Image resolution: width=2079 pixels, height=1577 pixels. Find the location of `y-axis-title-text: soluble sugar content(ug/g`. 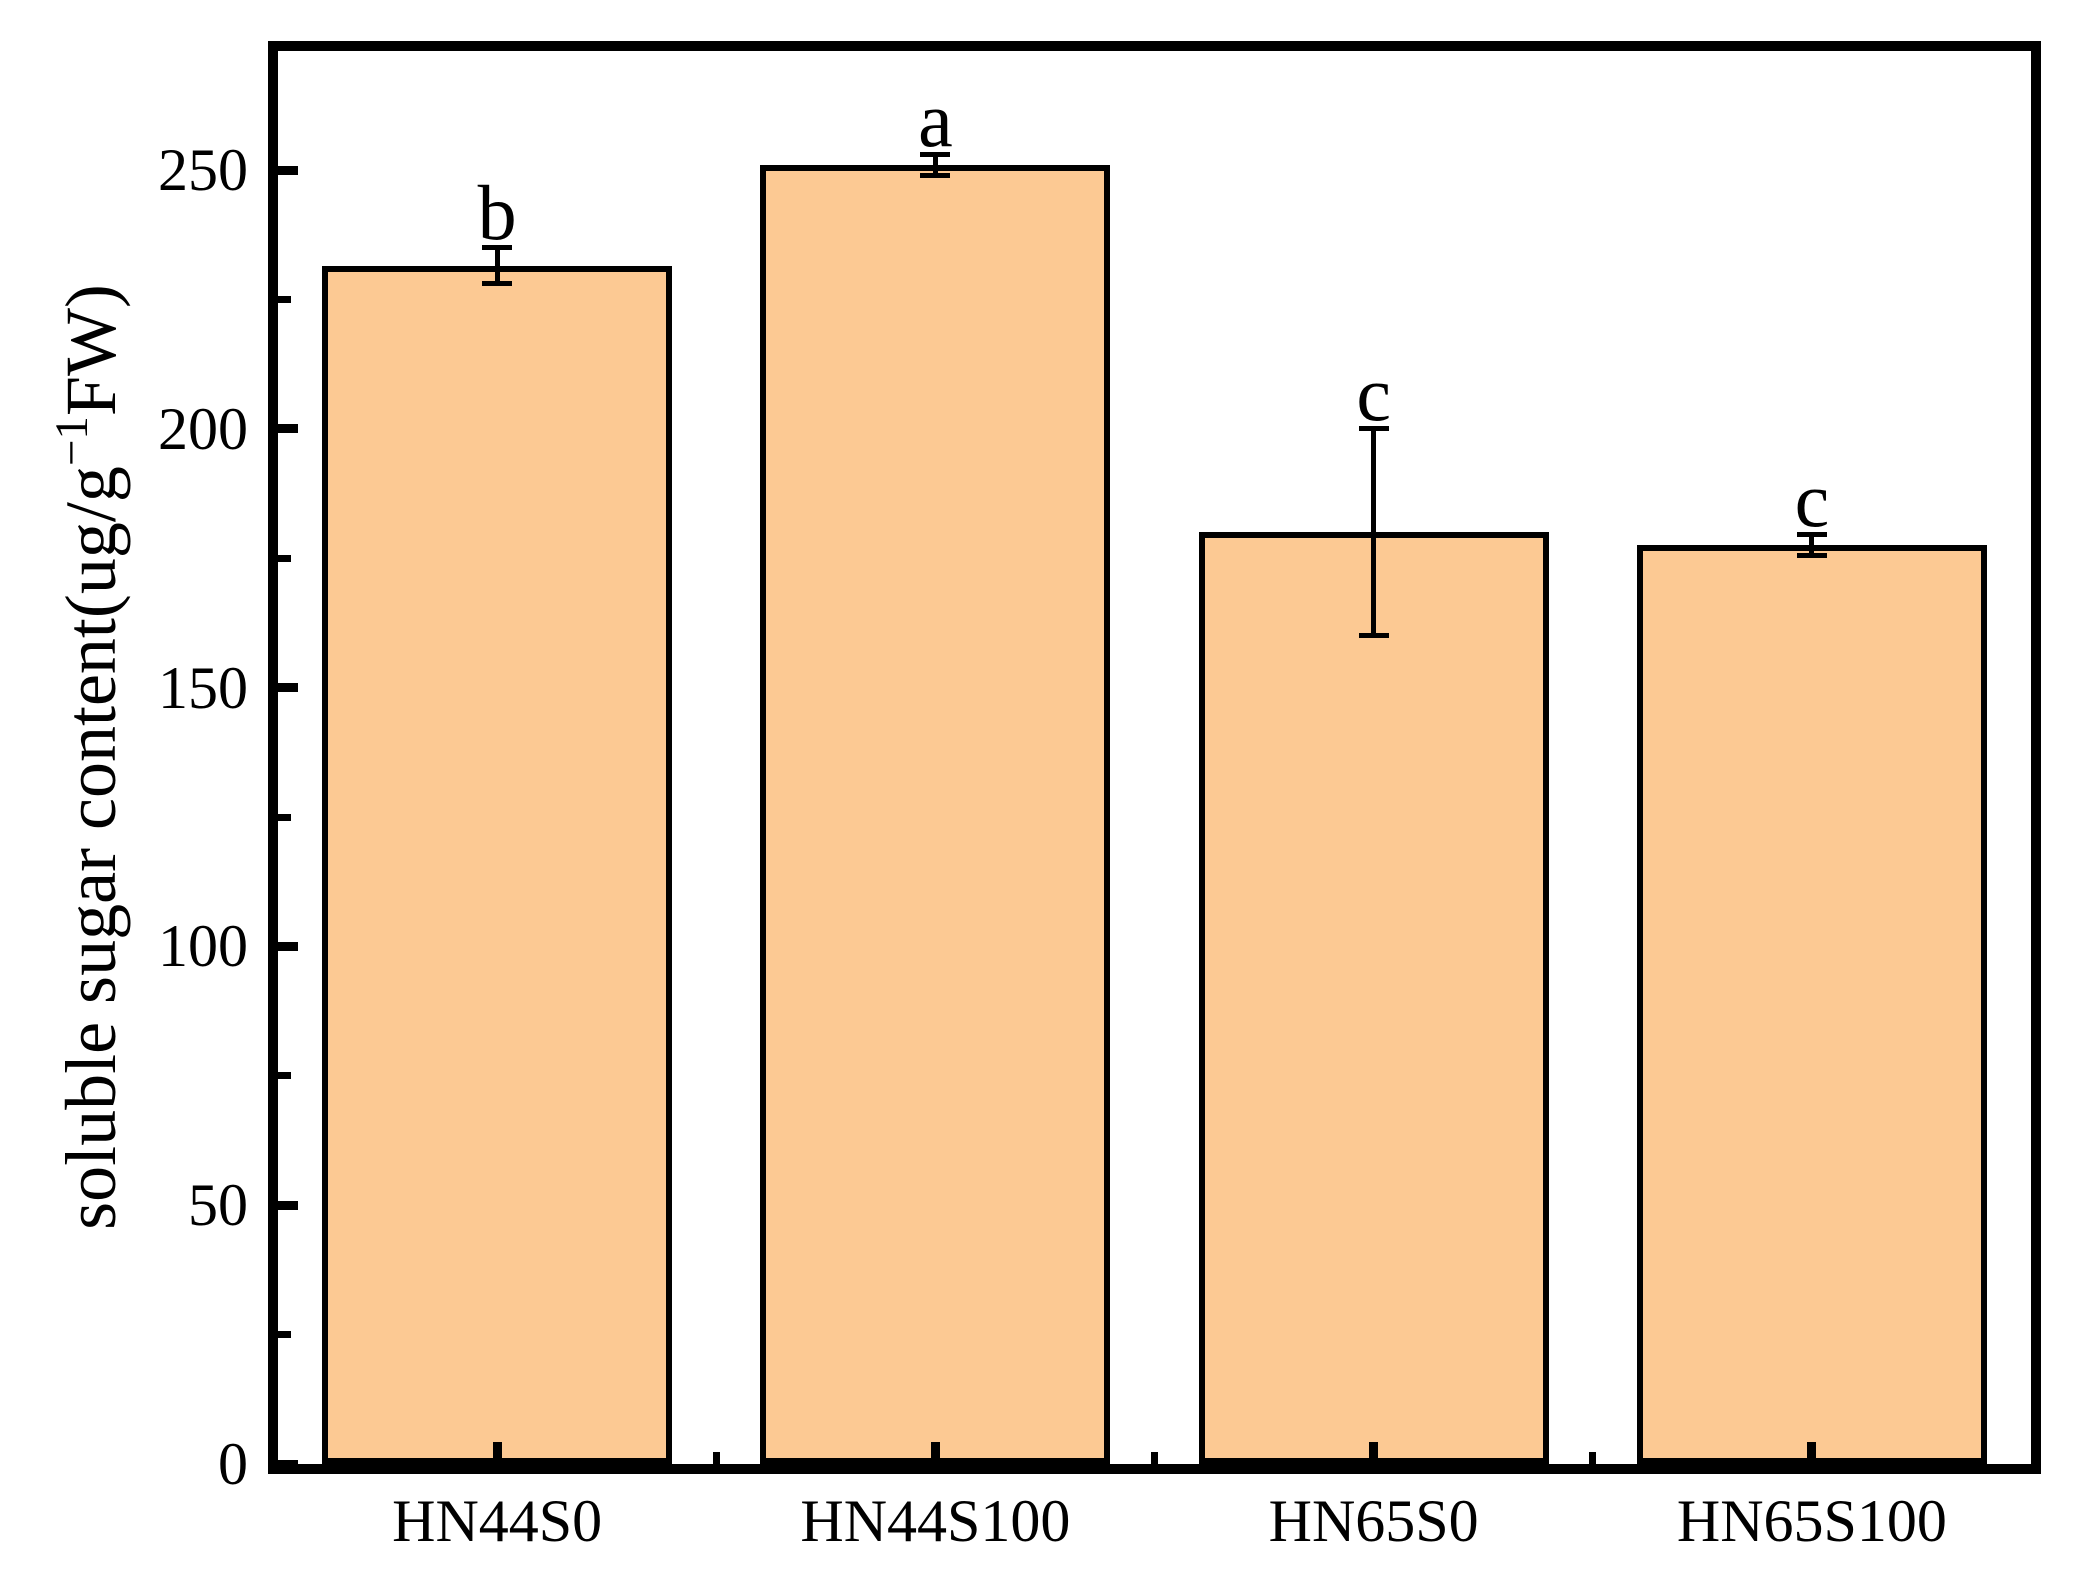

y-axis-title-text: soluble sugar content(ug/g is located at coordinates (91, 848).